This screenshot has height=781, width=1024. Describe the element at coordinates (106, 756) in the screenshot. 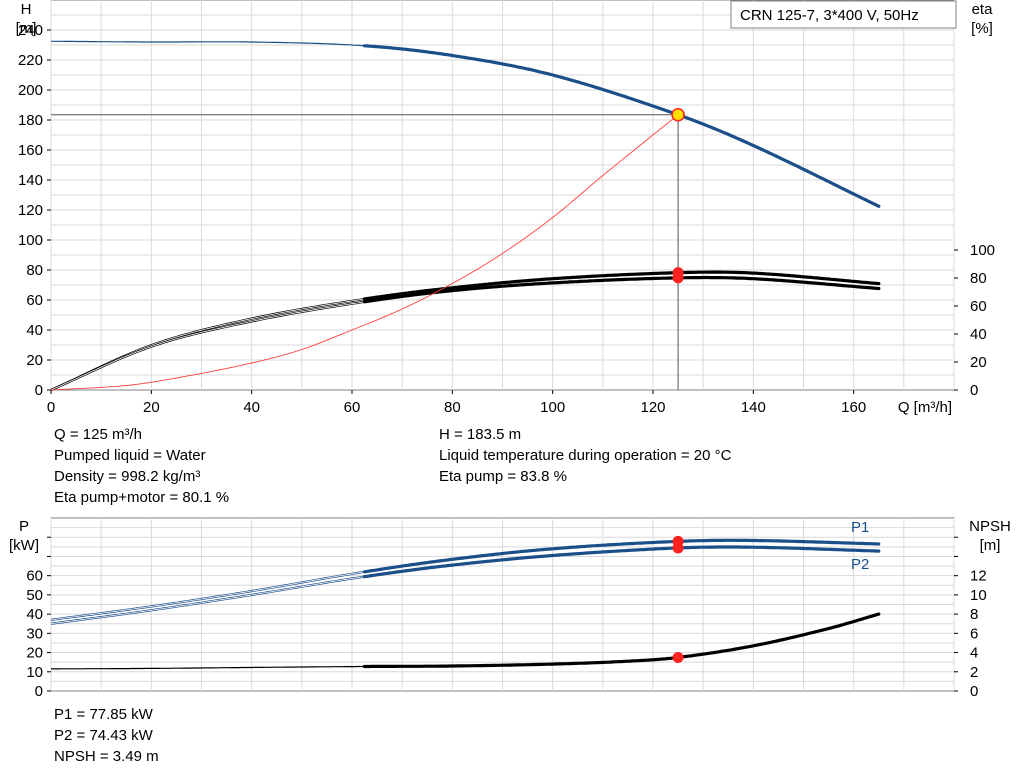

I see `info-npsh: NPSH = 3.49 m` at that location.